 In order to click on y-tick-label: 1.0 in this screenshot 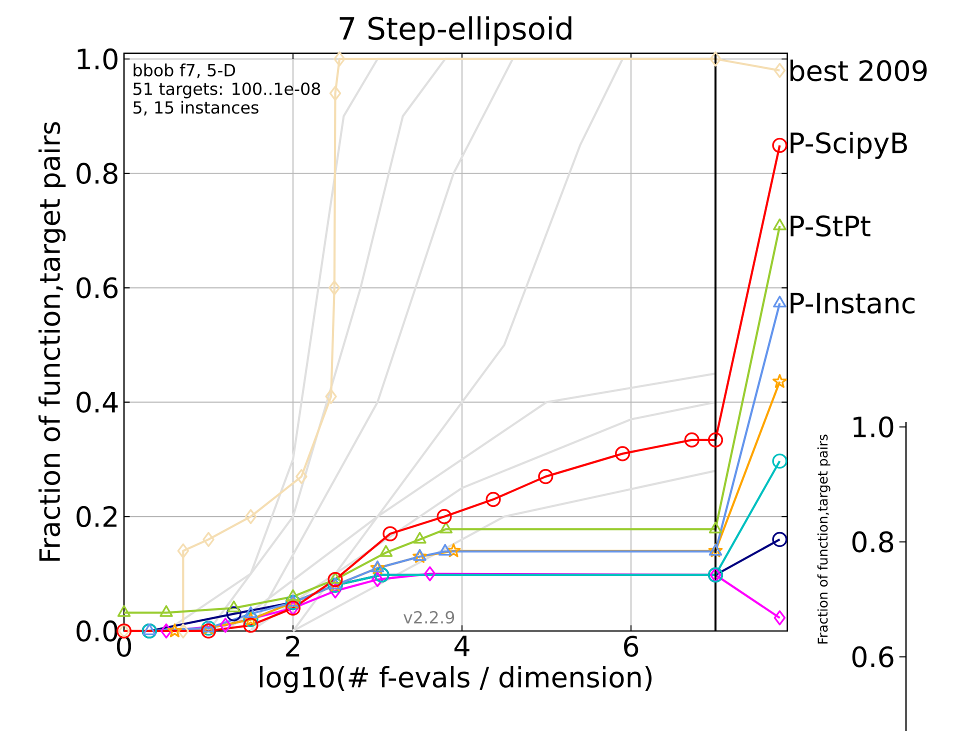, I will do `click(98, 59)`.